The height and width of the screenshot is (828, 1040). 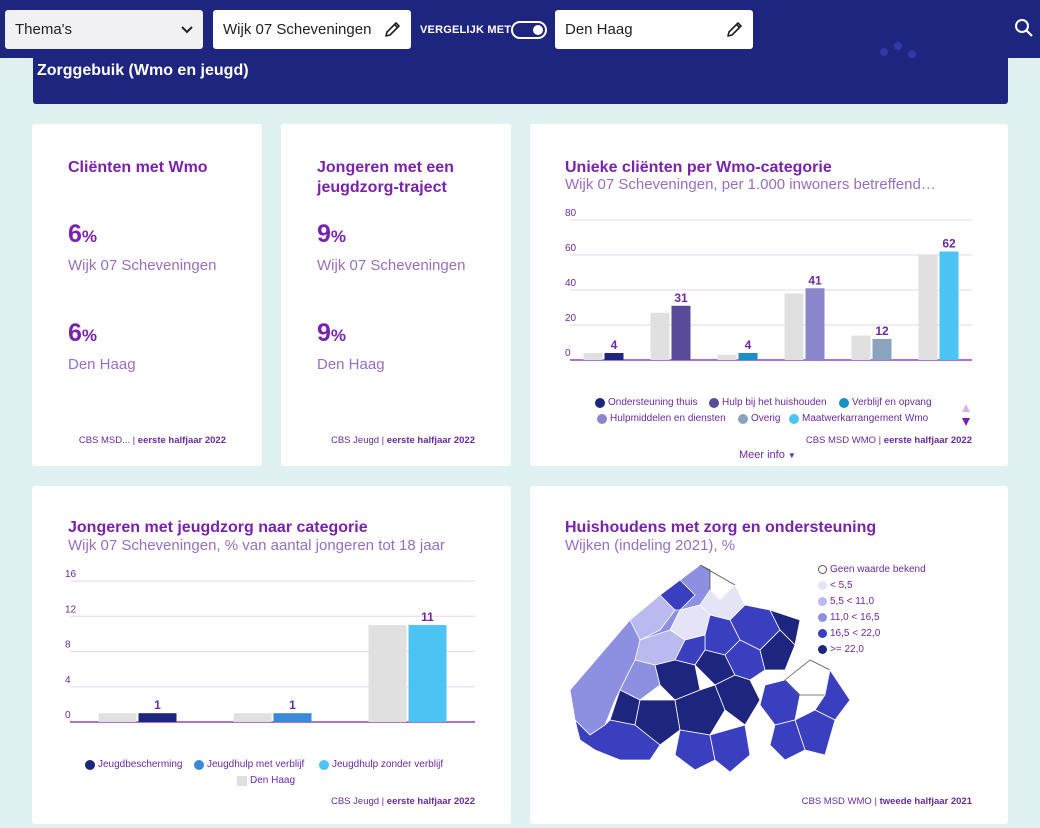 I want to click on y-tick-label: 12, so click(x=71, y=609).